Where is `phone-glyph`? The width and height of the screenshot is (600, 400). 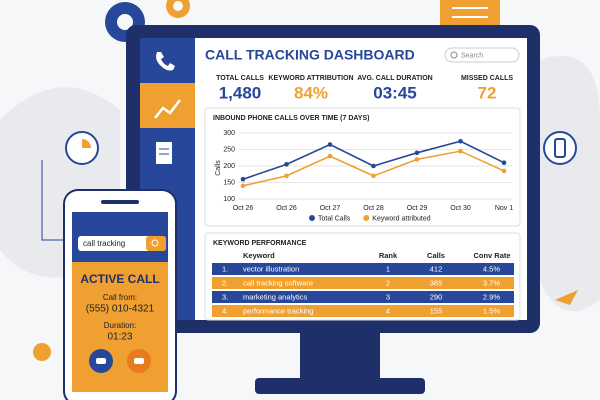 phone-glyph is located at coordinates (560, 148).